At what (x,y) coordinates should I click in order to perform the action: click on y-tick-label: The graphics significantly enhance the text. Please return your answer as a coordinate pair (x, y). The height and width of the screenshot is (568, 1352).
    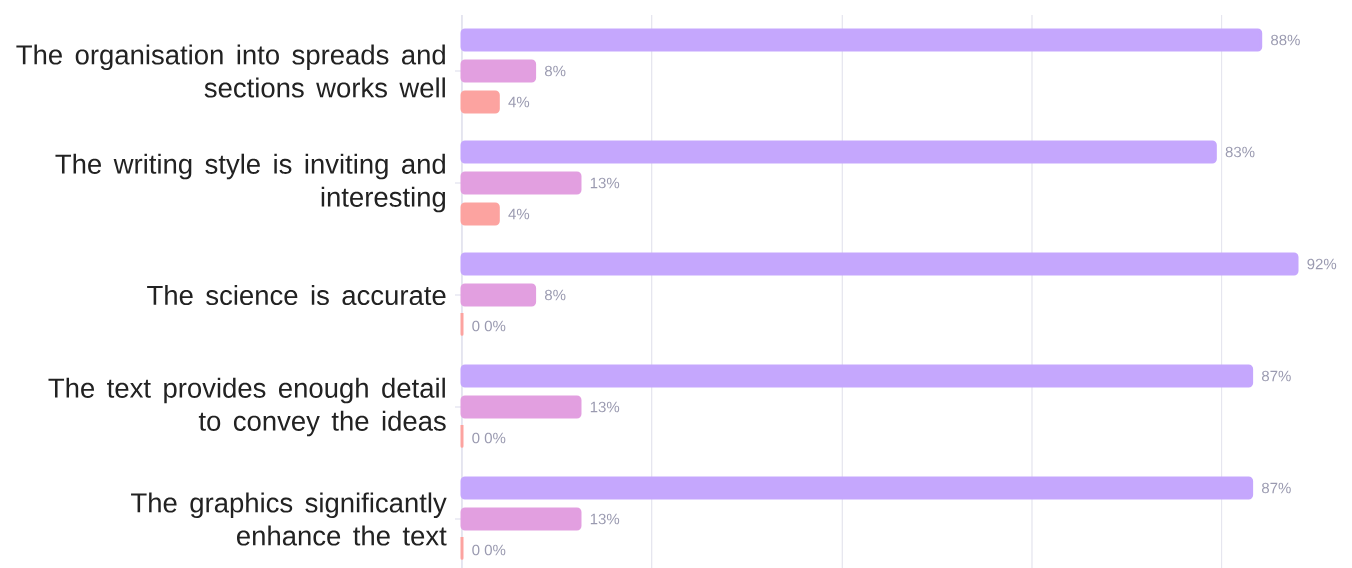
    Looking at the image, I should click on (289, 519).